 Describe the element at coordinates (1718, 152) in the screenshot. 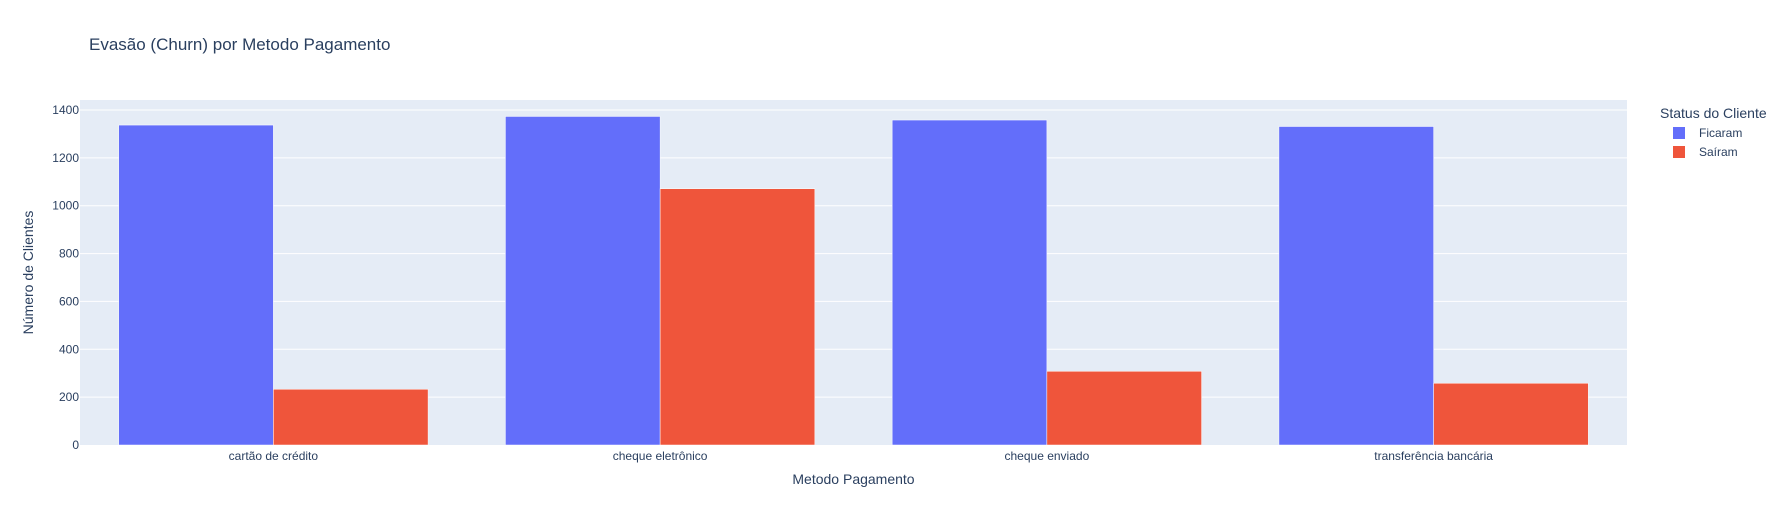

I see `legend-label: Saíram` at that location.